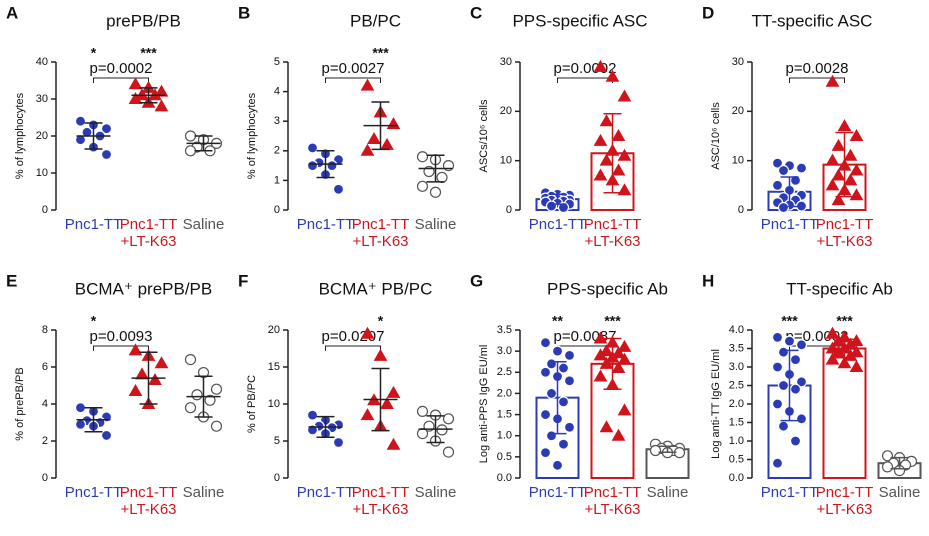  What do you see at coordinates (11, 280) in the screenshot?
I see `panel-letter: E` at bounding box center [11, 280].